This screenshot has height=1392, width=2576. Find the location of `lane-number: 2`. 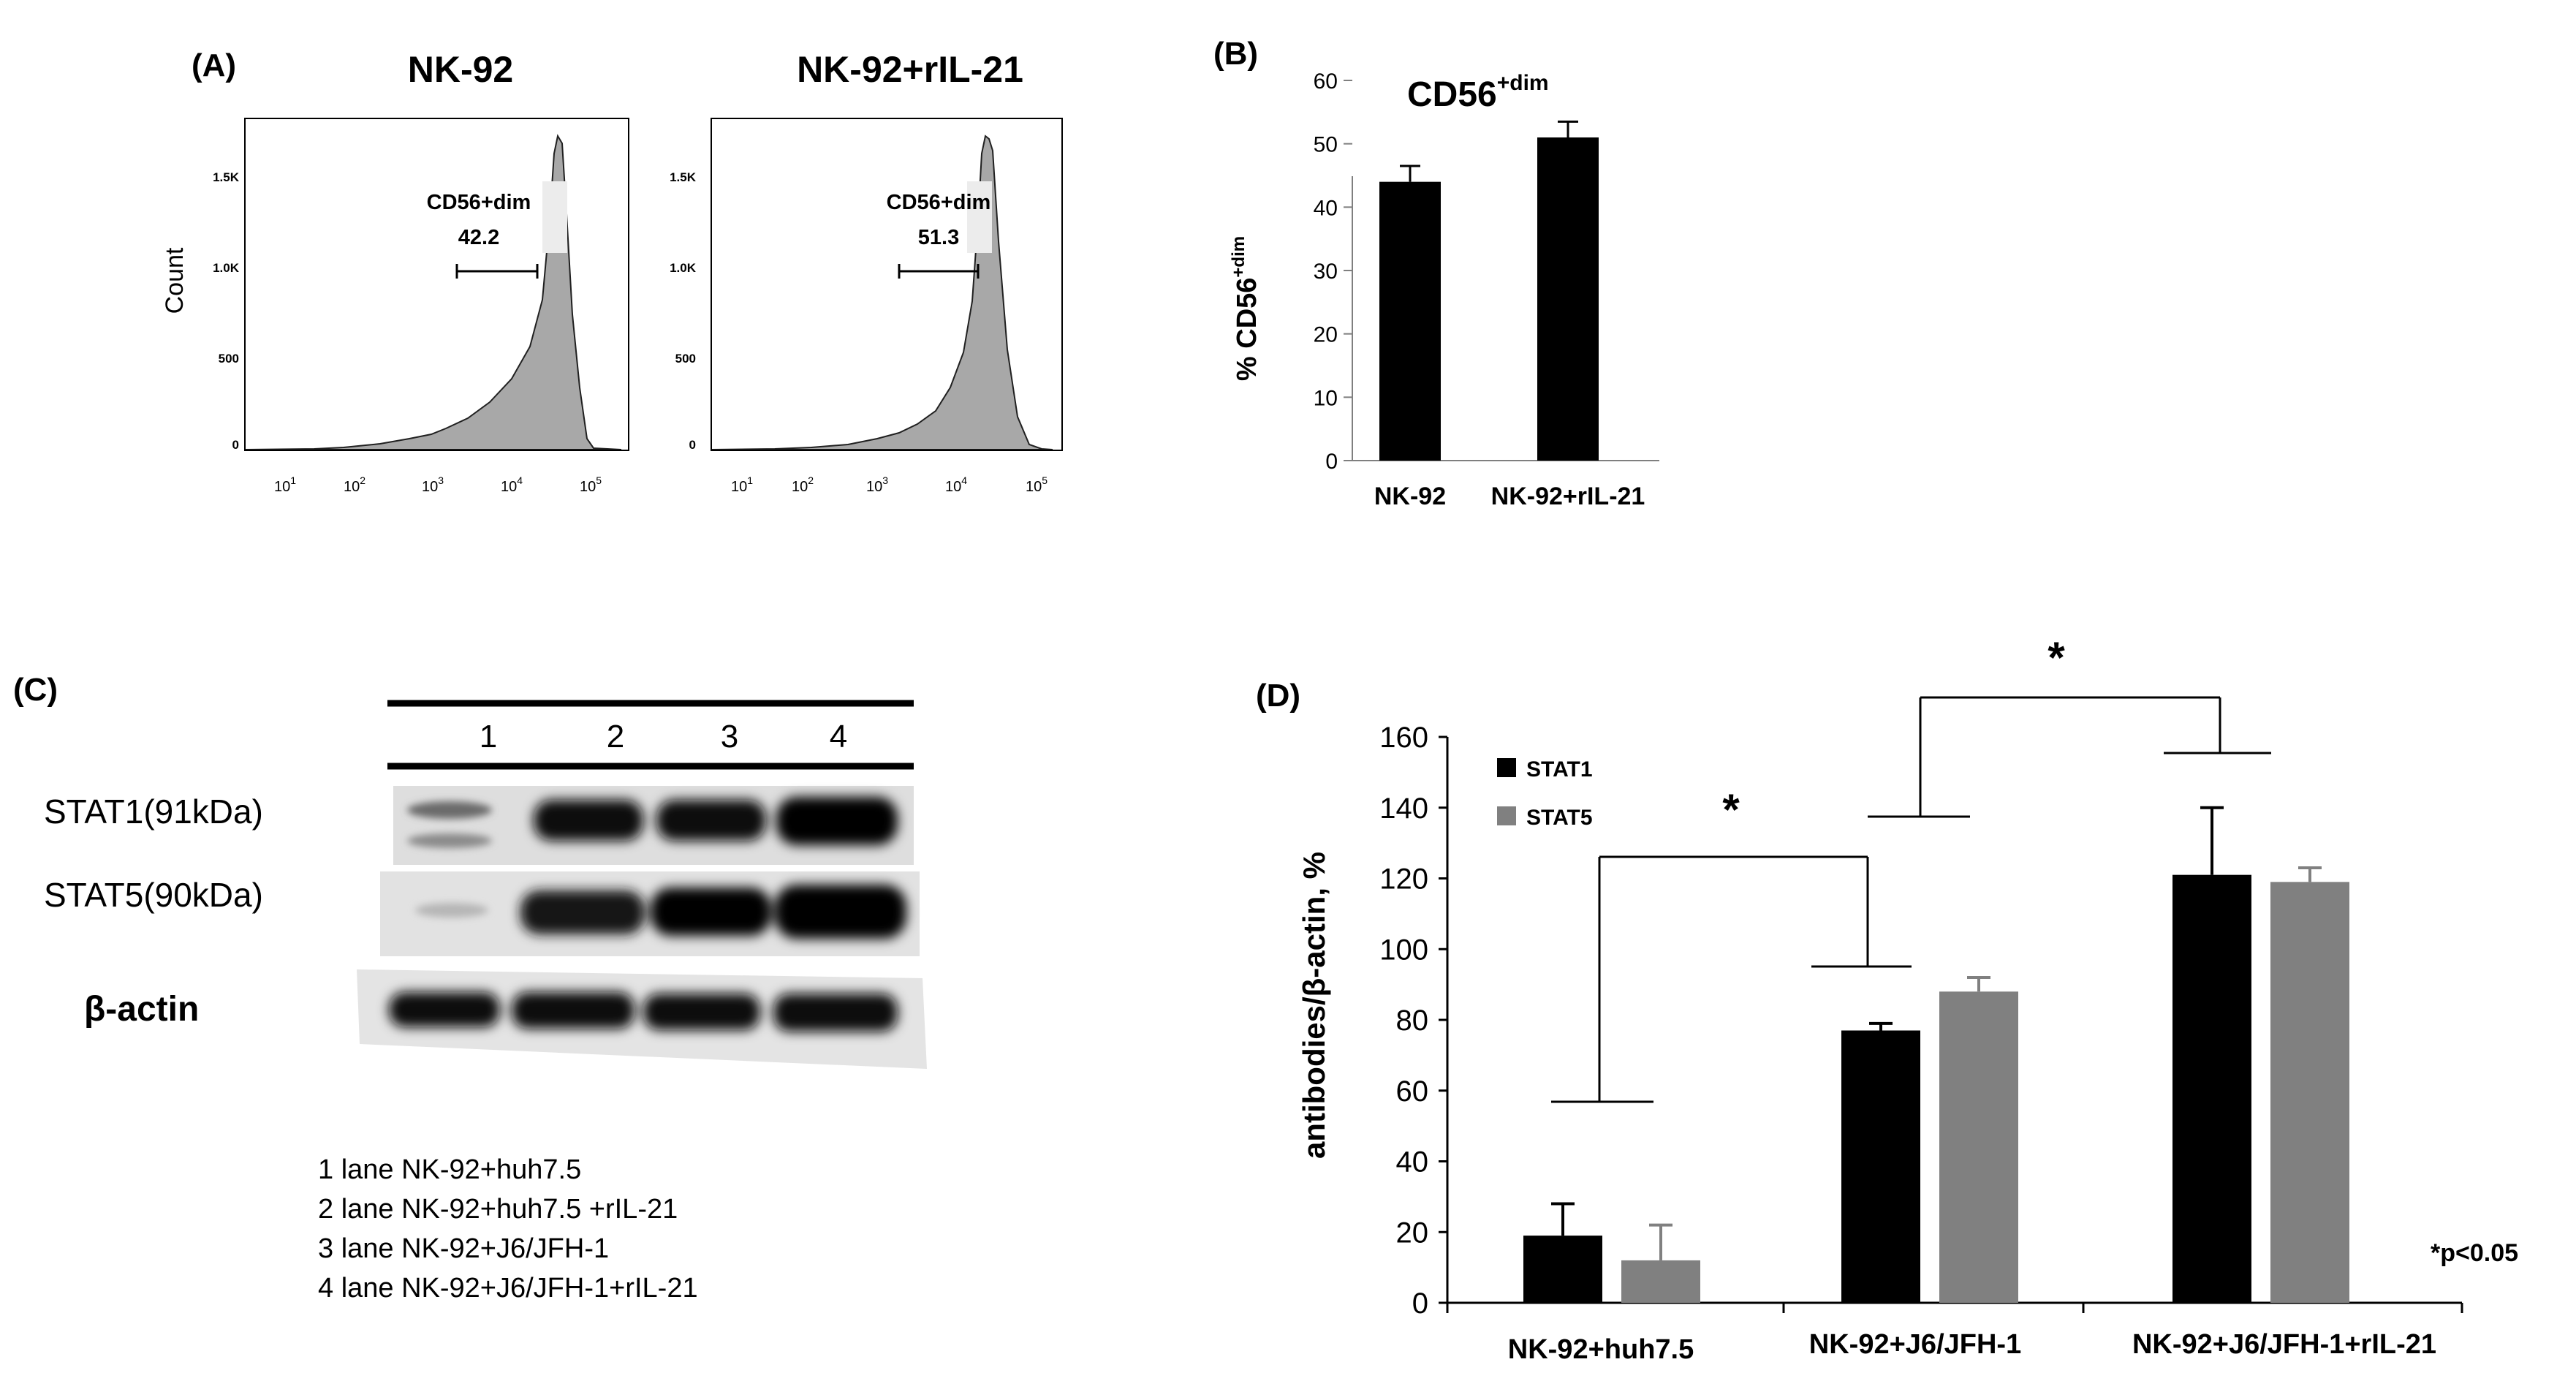

lane-number: 2 is located at coordinates (615, 736).